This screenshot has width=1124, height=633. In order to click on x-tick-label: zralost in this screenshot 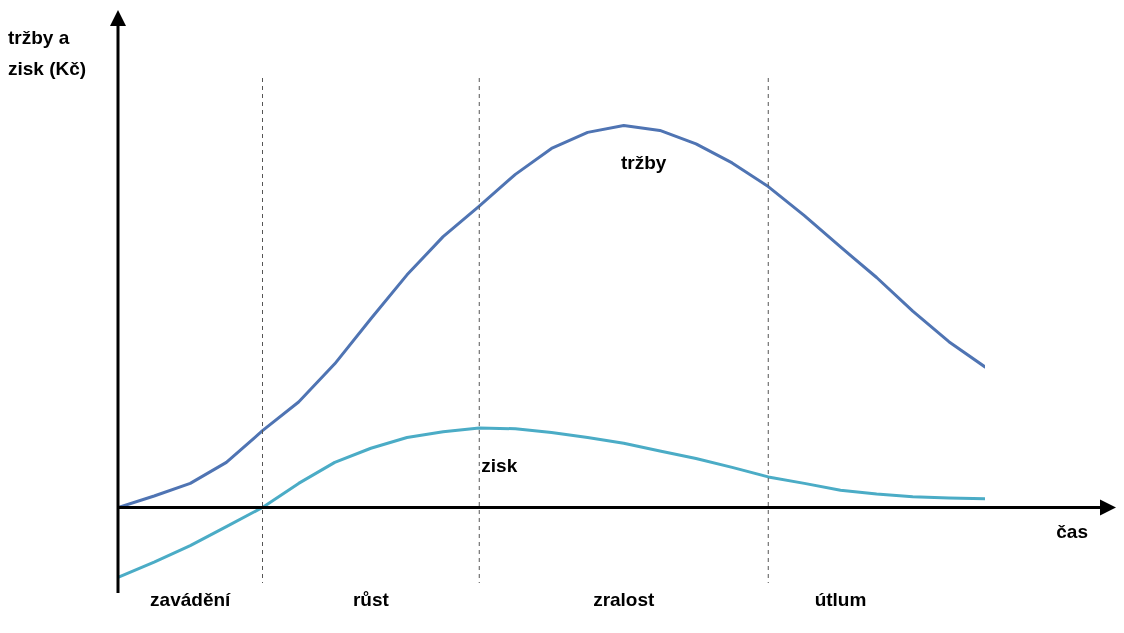, I will do `click(624, 600)`.